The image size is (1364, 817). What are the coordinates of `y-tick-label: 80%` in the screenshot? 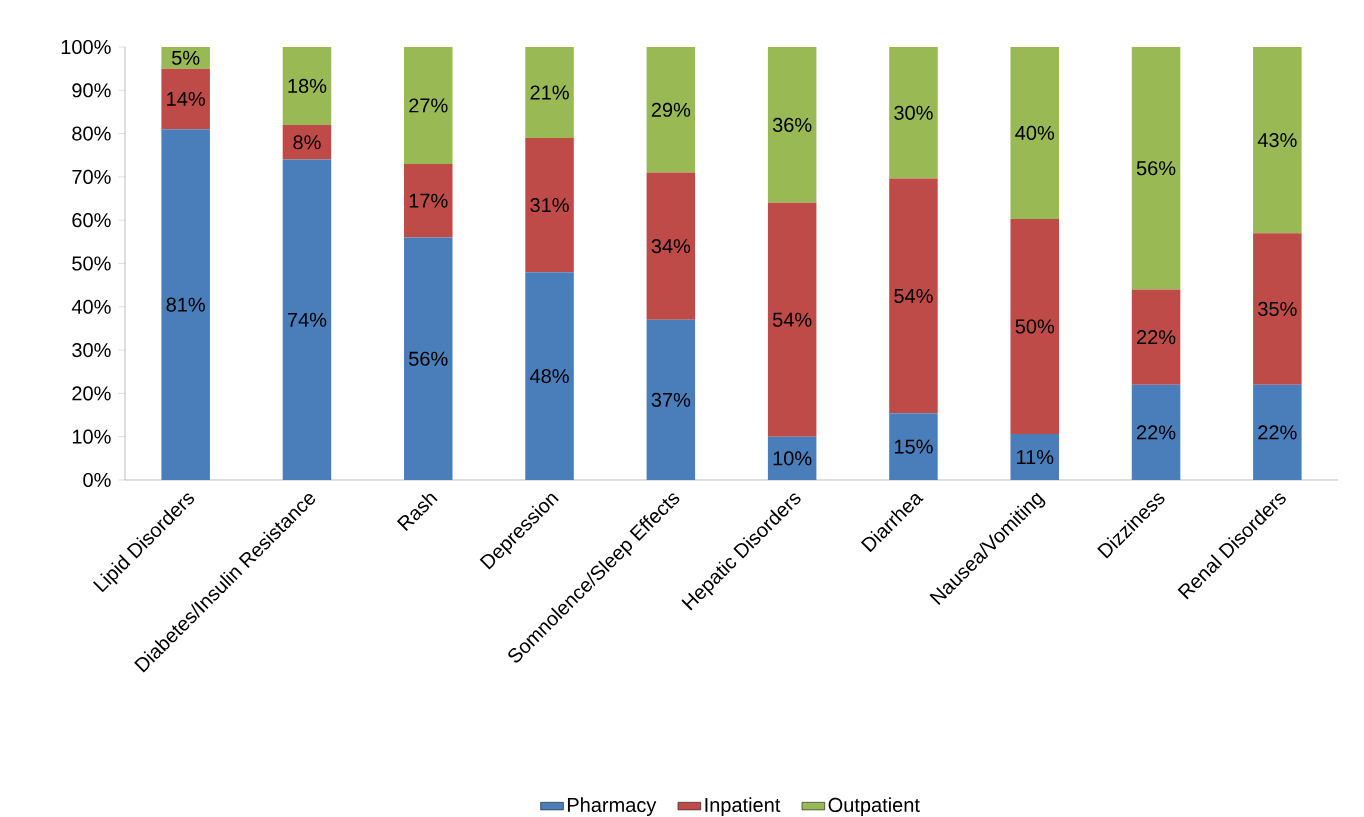 It's located at (91, 133).